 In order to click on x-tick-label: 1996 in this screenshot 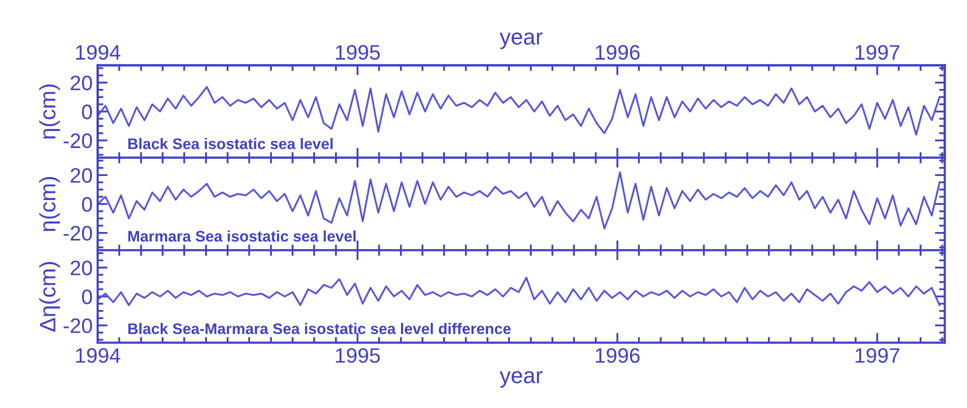, I will do `click(618, 355)`.